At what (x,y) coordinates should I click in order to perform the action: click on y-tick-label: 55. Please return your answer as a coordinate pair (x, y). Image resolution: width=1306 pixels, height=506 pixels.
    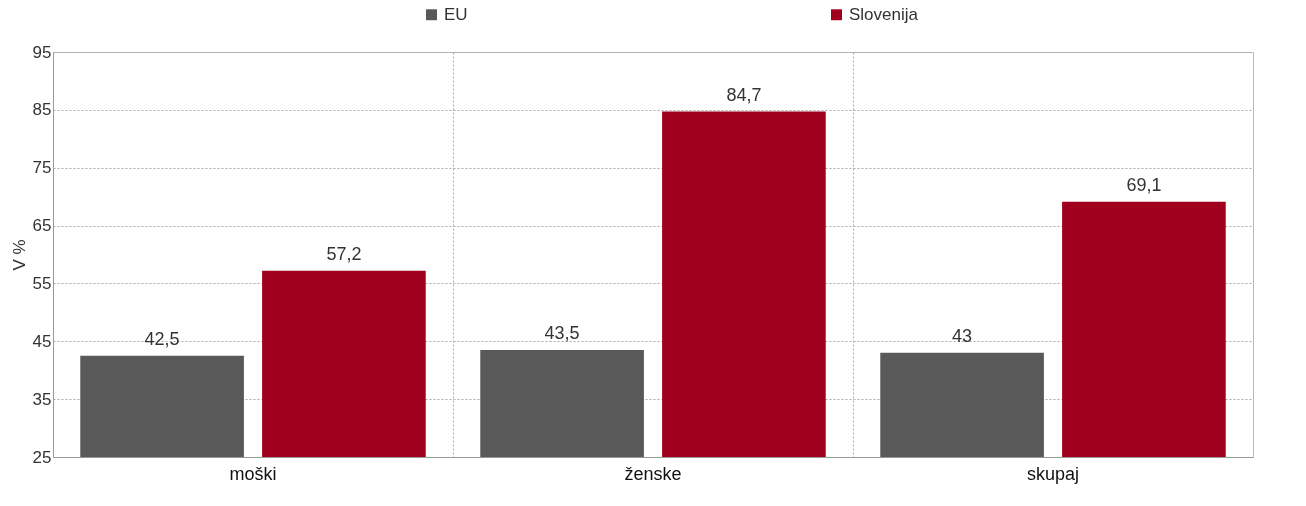
    Looking at the image, I should click on (42, 283).